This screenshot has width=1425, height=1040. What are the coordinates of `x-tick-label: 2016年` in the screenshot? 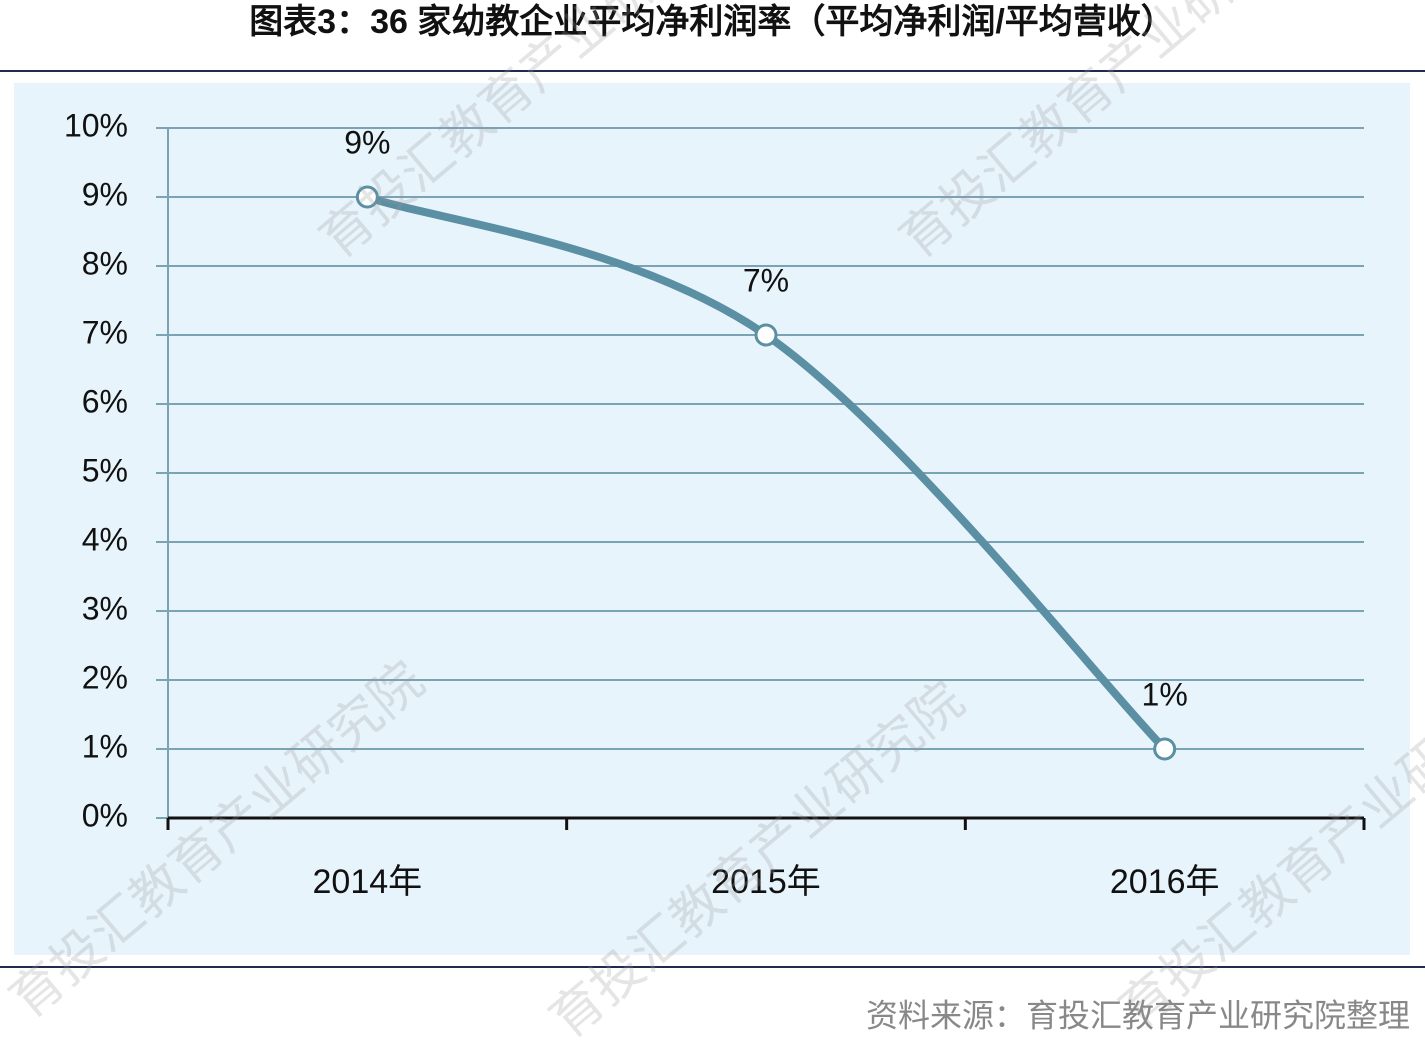 It's located at (1165, 882).